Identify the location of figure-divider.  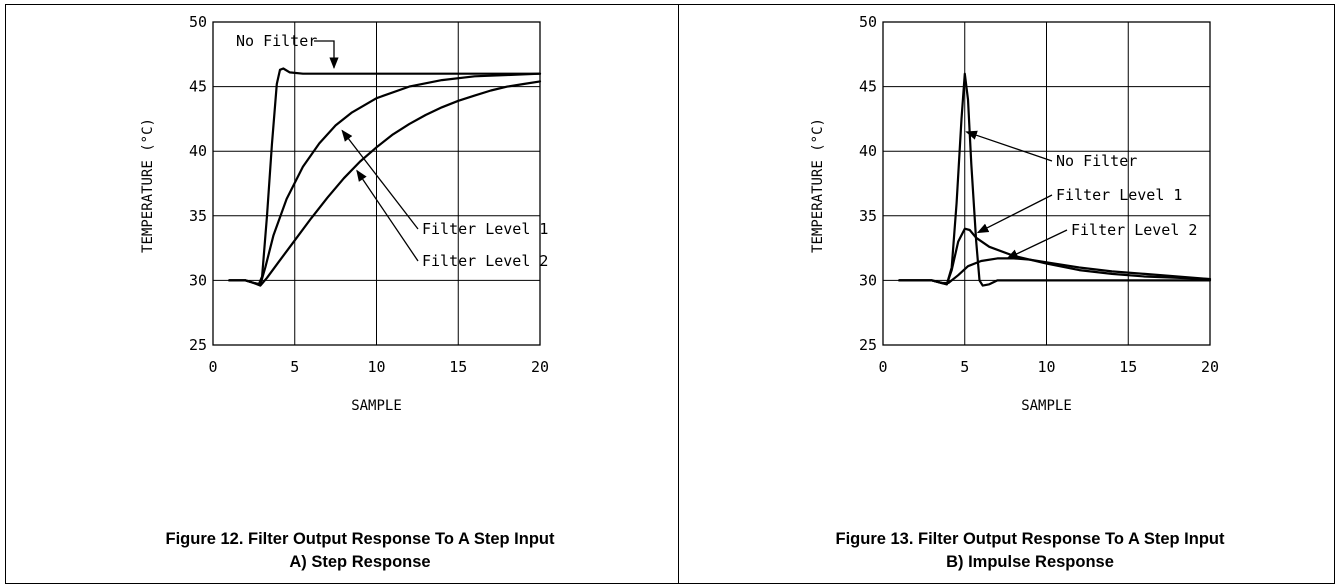
(678, 294).